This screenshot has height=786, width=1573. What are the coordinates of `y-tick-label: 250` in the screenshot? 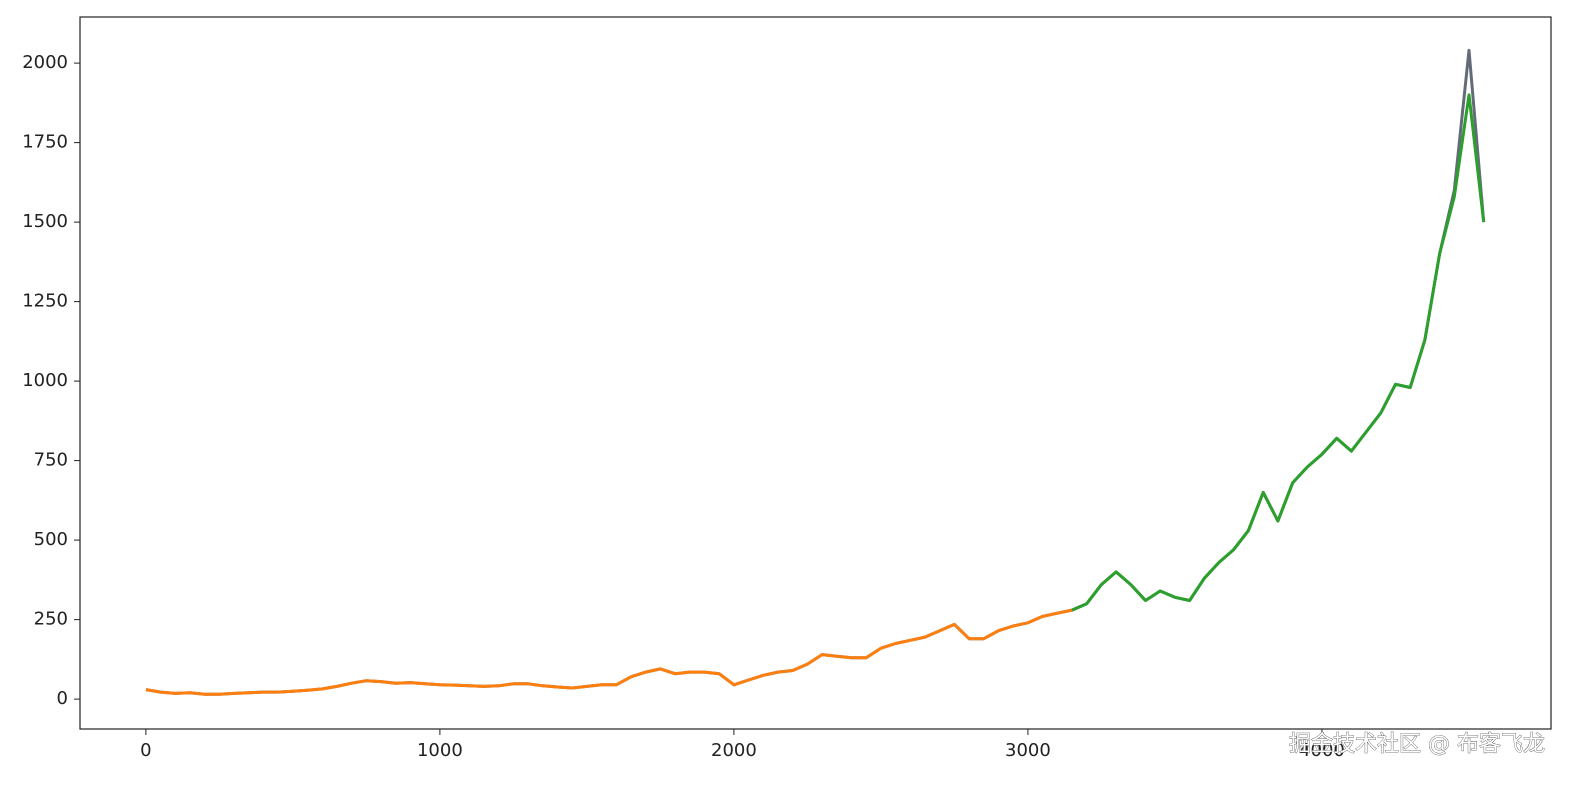 It's located at (51, 619).